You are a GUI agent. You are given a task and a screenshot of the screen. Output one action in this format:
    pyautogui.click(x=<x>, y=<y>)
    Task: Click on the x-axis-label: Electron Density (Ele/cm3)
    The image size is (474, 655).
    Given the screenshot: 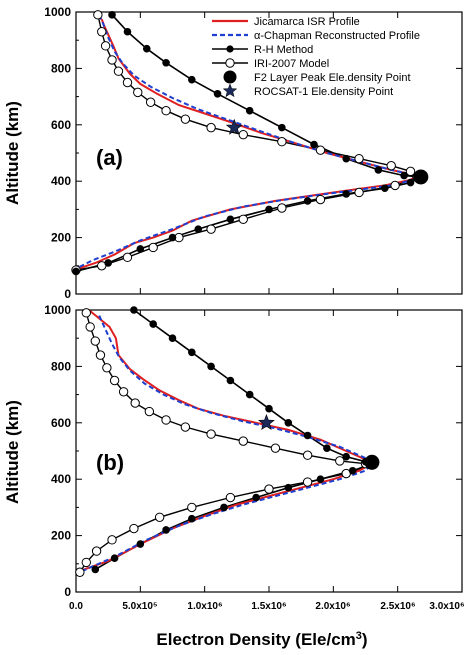 What is the action you would take?
    pyautogui.click(x=261, y=639)
    